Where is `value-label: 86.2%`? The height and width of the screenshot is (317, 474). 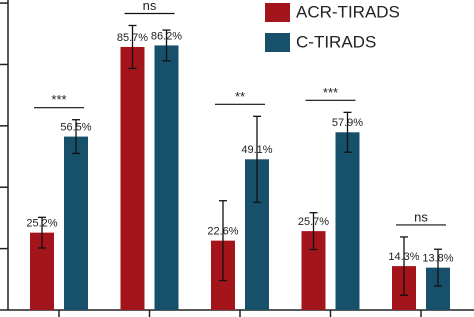
value-label: 86.2% is located at coordinates (166, 36).